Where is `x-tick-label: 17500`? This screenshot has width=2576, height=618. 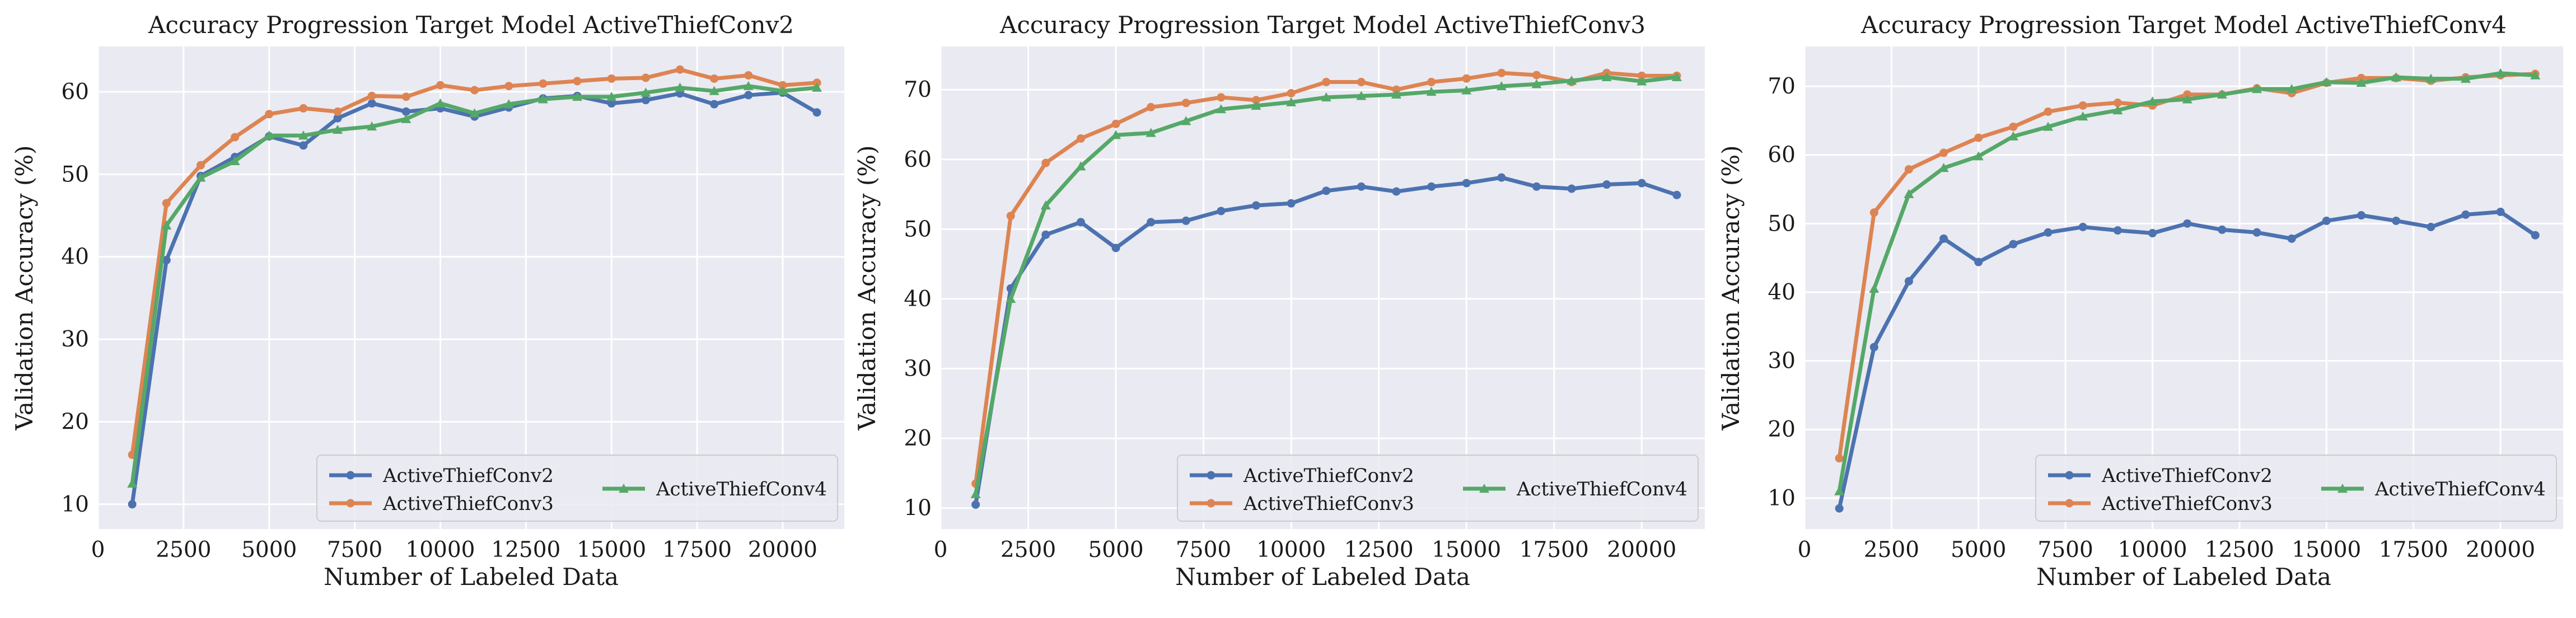
x-tick-label: 17500 is located at coordinates (1554, 550).